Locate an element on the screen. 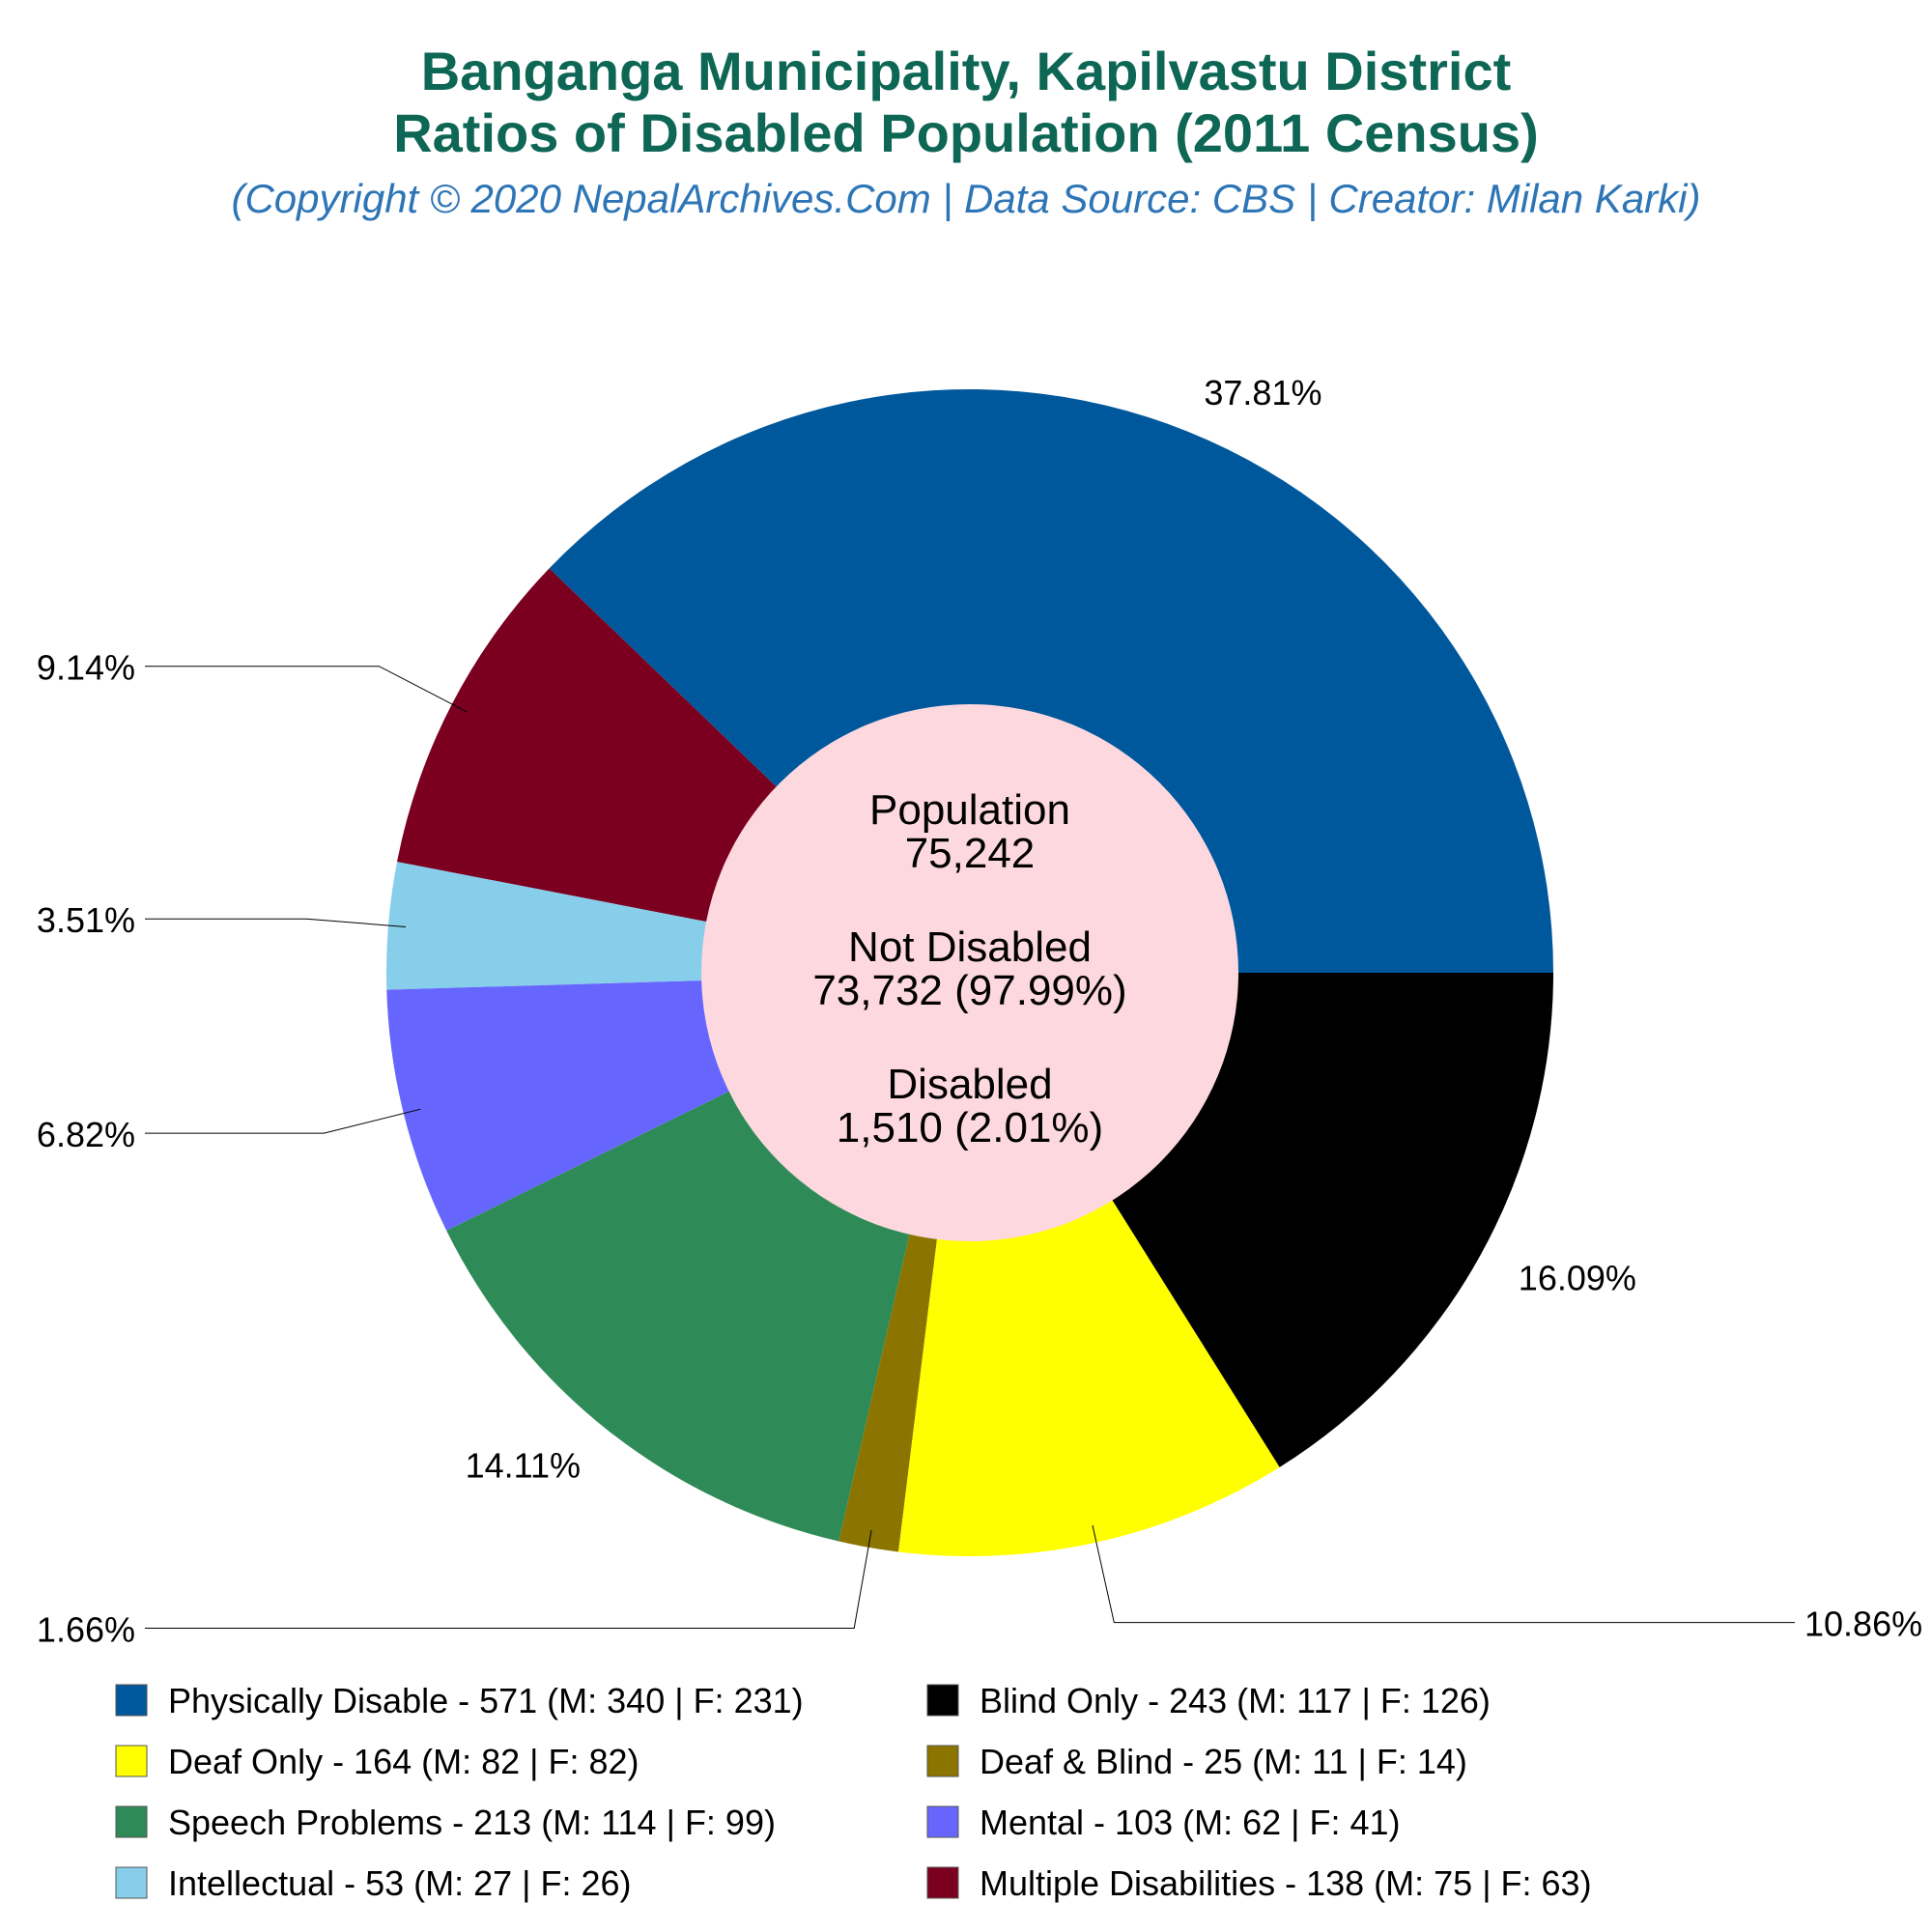 The image size is (1932, 1932). percent-label-mental: 6.82% is located at coordinates (86, 1134).